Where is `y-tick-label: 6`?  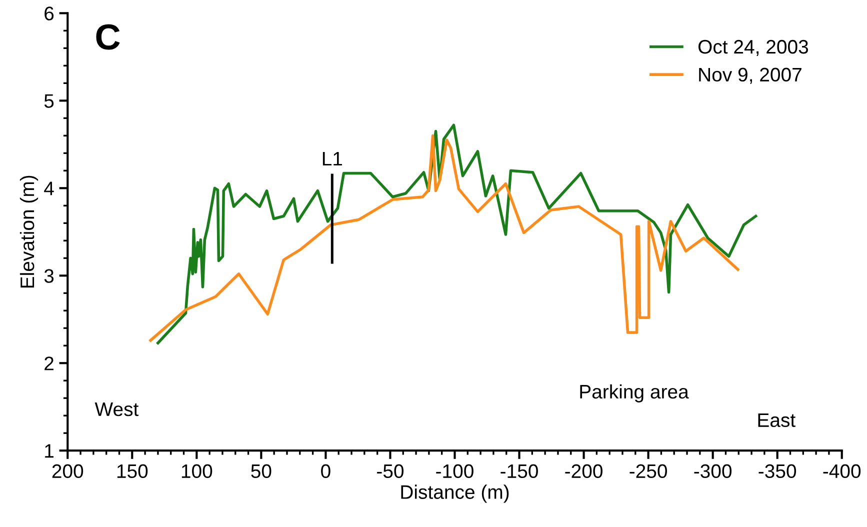
y-tick-label: 6 is located at coordinates (49, 13).